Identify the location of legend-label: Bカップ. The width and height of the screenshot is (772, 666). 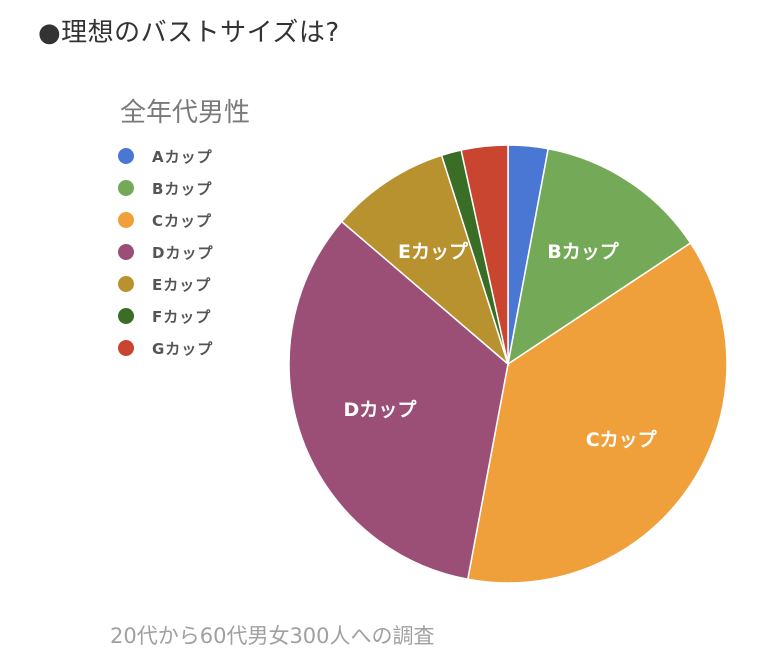
(182, 188).